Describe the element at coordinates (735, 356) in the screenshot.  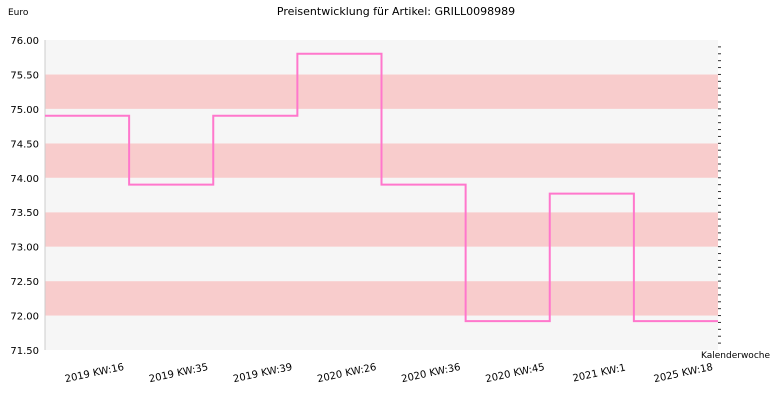
I see `x-axis-label: Kalenderwoche` at that location.